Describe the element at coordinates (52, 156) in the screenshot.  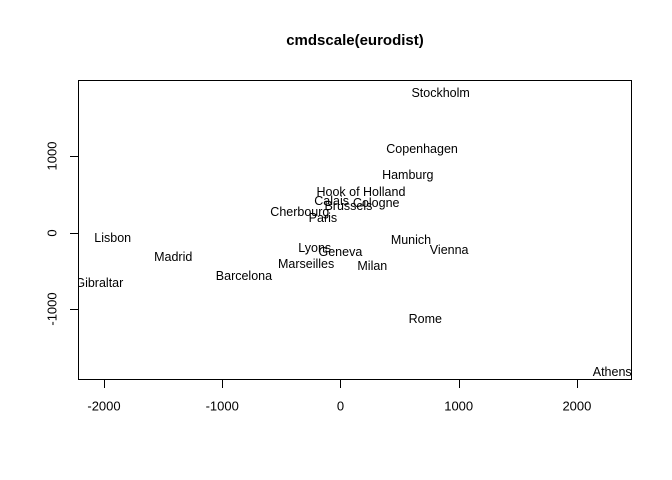
I see `y-axis-tick-label: 1000` at that location.